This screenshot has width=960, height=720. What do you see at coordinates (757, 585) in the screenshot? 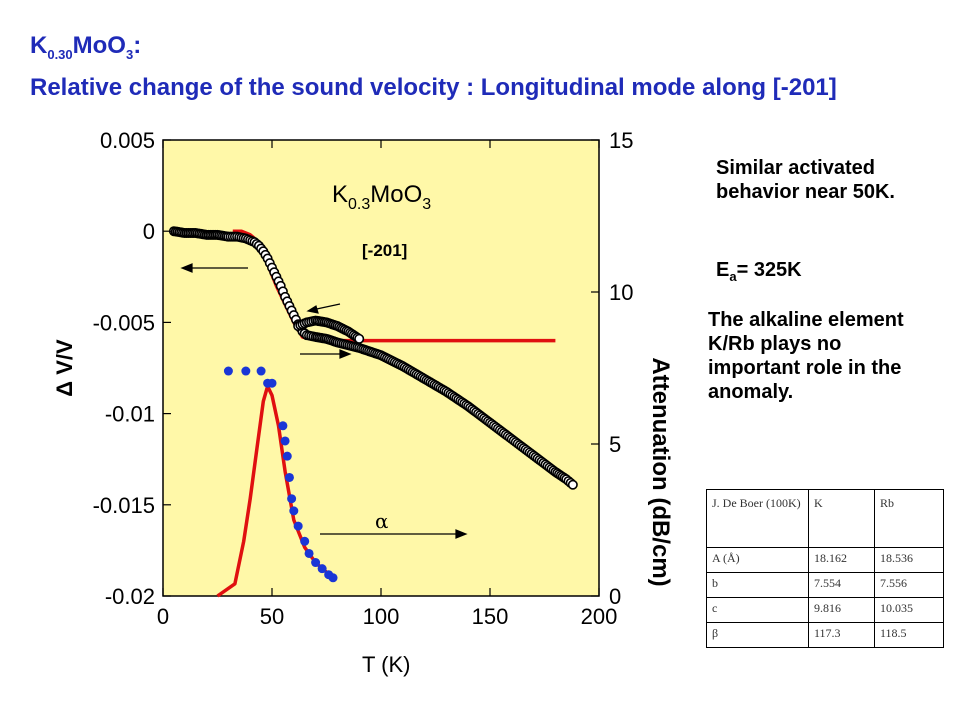
I see `table-cell: b` at bounding box center [757, 585].